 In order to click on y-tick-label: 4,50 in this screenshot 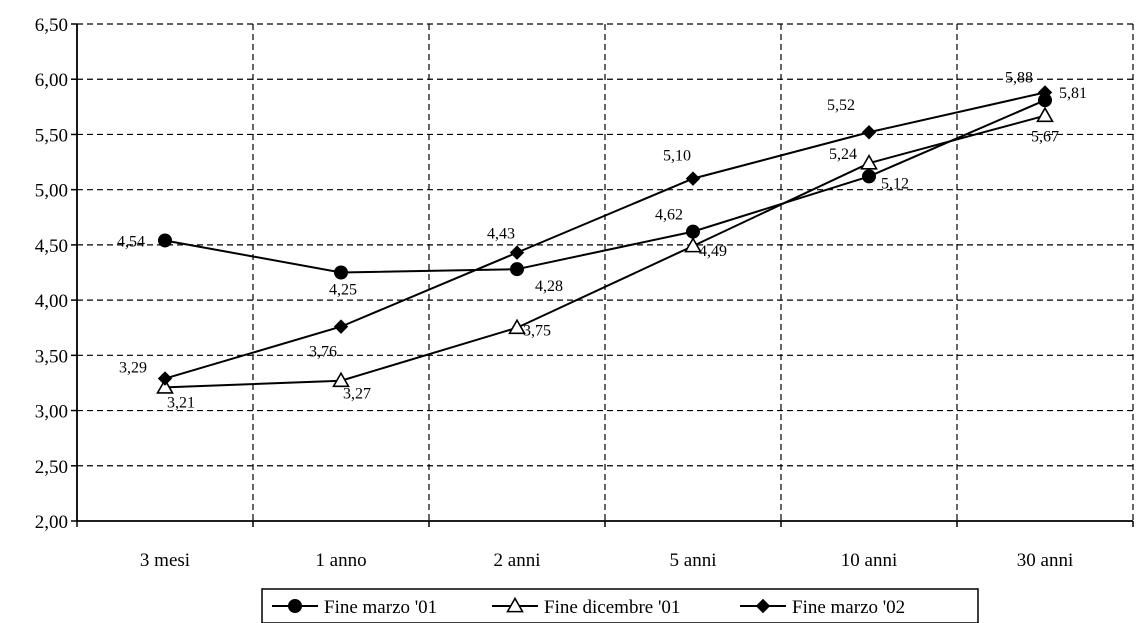, I will do `click(51, 246)`.